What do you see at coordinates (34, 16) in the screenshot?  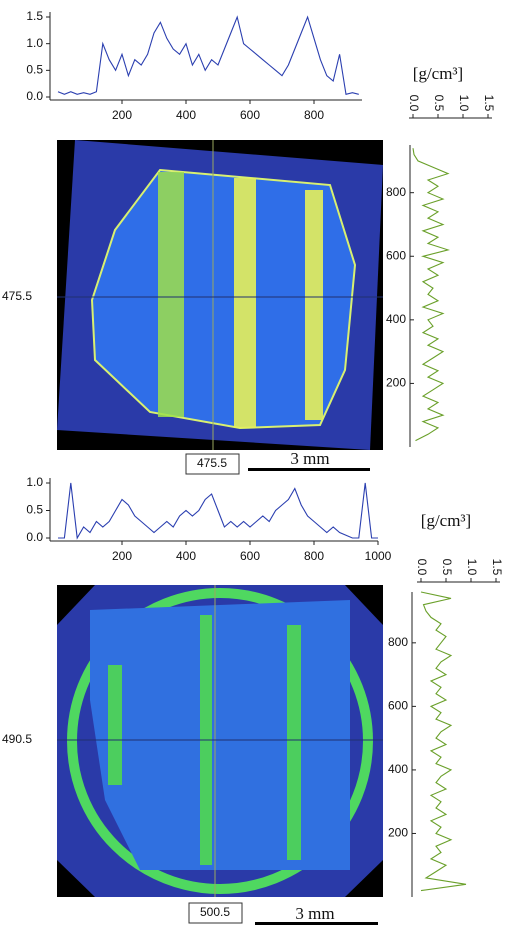 I see `y-tick-label: 1.5` at bounding box center [34, 16].